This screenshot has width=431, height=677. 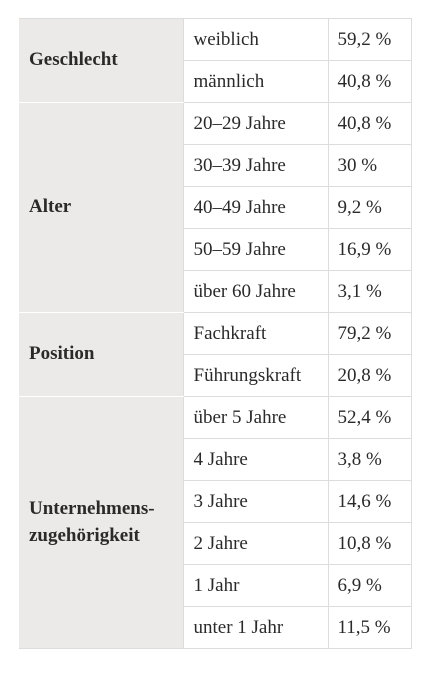 I want to click on table-row: Geschlecht weiblich 59,2 %, so click(x=215, y=60).